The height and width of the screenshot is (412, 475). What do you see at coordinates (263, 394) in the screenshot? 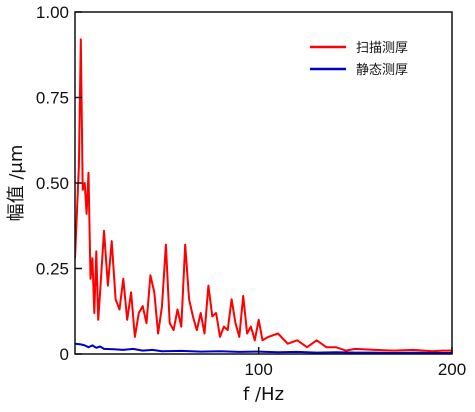
I see `x-axis-title: f /Hz` at bounding box center [263, 394].